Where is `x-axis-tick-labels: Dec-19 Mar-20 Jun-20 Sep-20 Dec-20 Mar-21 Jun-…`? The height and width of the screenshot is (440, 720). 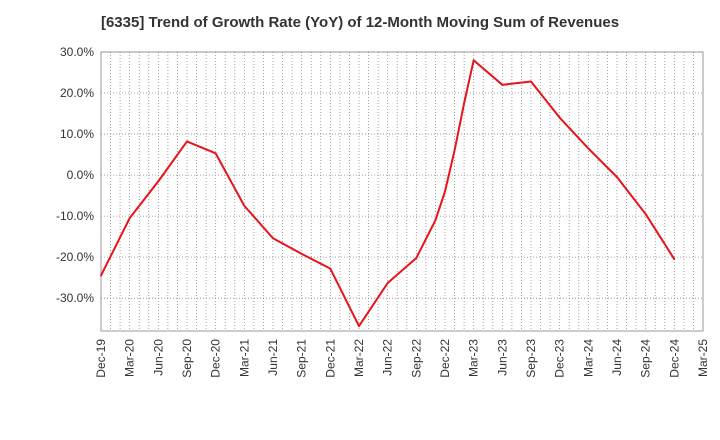
x-axis-tick-labels: Dec-19 Mar-20 Jun-20 Sep-20 Dec-20 Mar-21 Jun-… is located at coordinates (402, 358).